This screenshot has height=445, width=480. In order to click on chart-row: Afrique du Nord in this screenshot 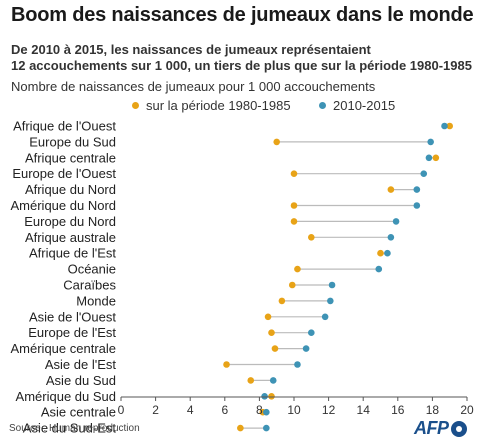, I will do `click(223, 189)`.